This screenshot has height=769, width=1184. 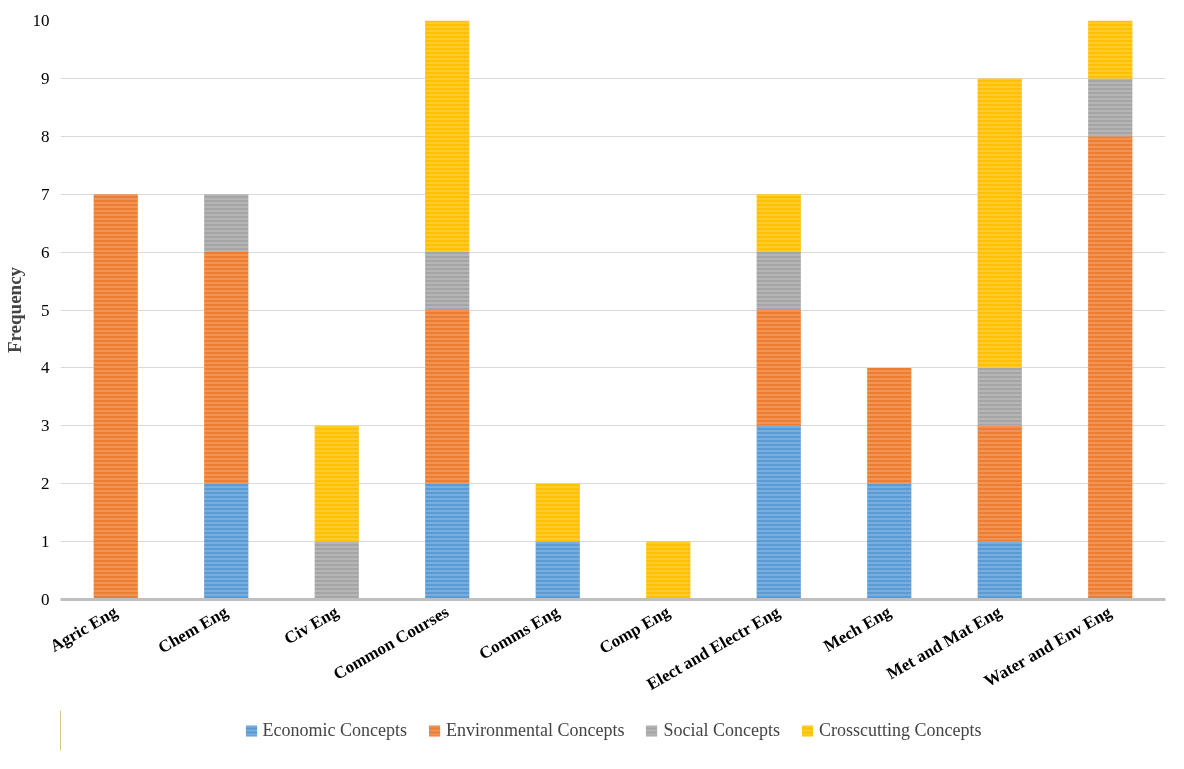 What do you see at coordinates (14, 310) in the screenshot?
I see `y-axis-title: Frequency` at bounding box center [14, 310].